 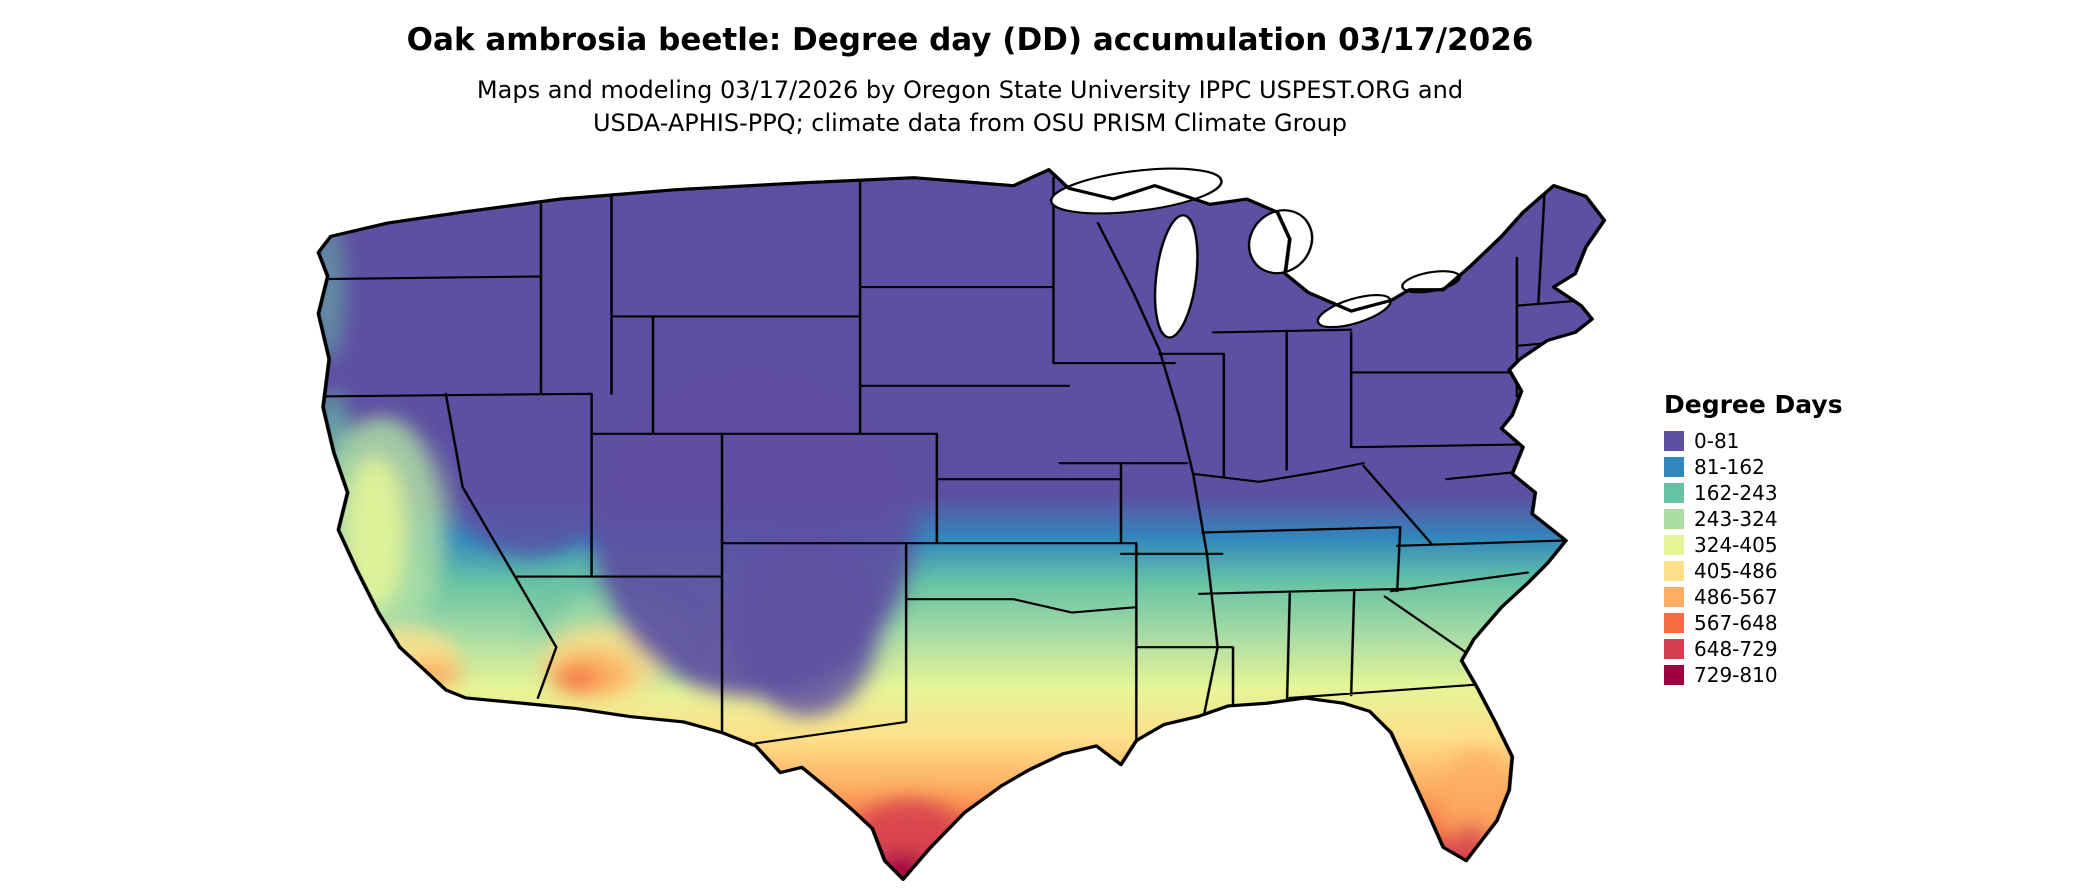 I want to click on legend-item: 243-324, so click(x=1753, y=519).